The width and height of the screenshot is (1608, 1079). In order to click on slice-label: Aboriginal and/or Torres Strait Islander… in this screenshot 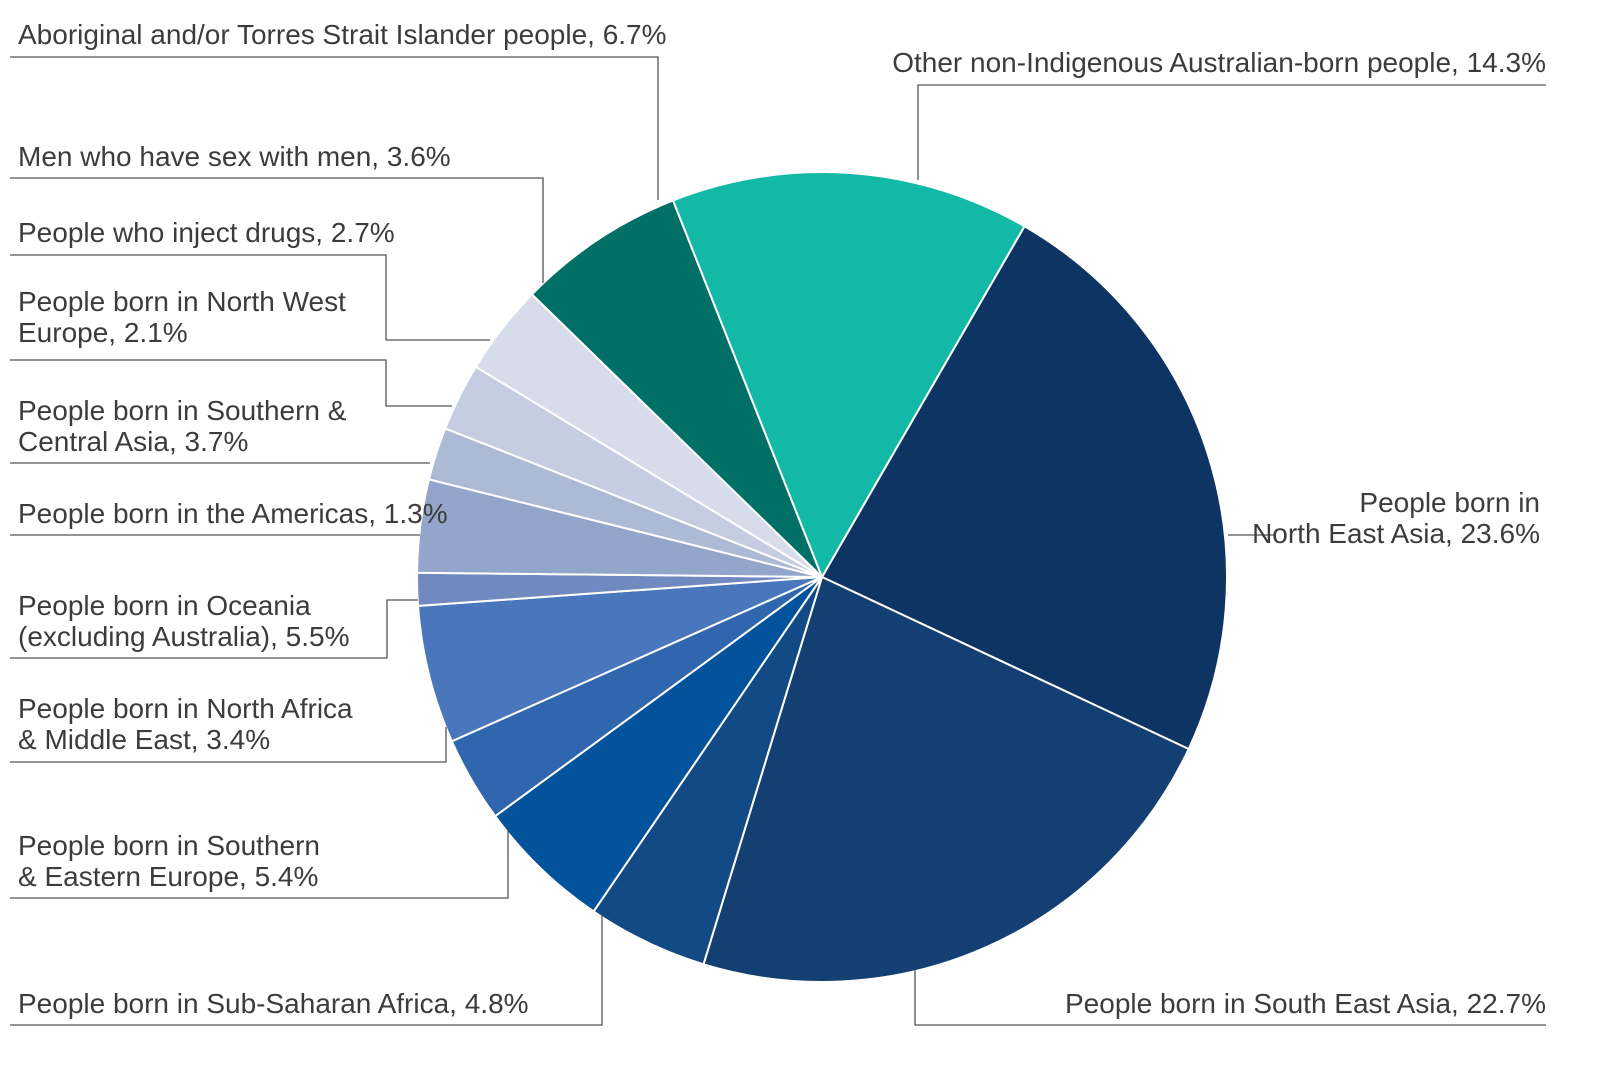, I will do `click(342, 34)`.